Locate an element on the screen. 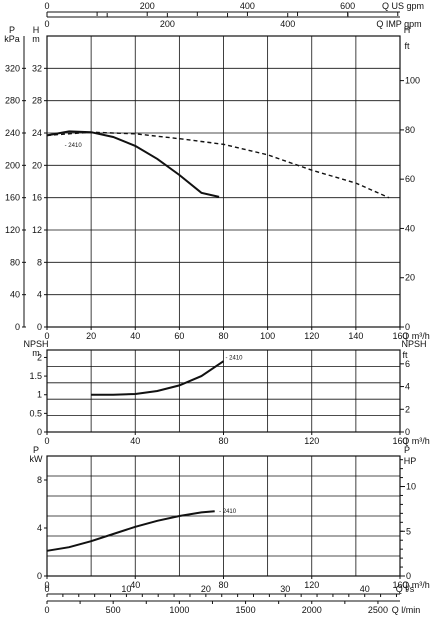 This screenshot has height=627, width=431. ft-tick-label: 40 is located at coordinates (410, 228).